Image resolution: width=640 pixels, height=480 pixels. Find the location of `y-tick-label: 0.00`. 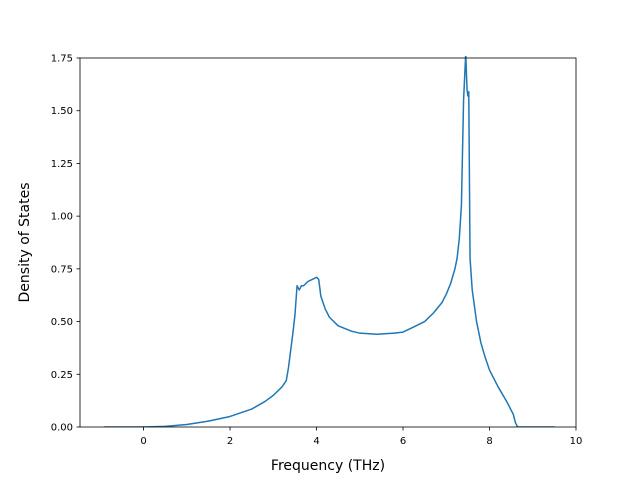

y-tick-label: 0.00 is located at coordinates (62, 428).